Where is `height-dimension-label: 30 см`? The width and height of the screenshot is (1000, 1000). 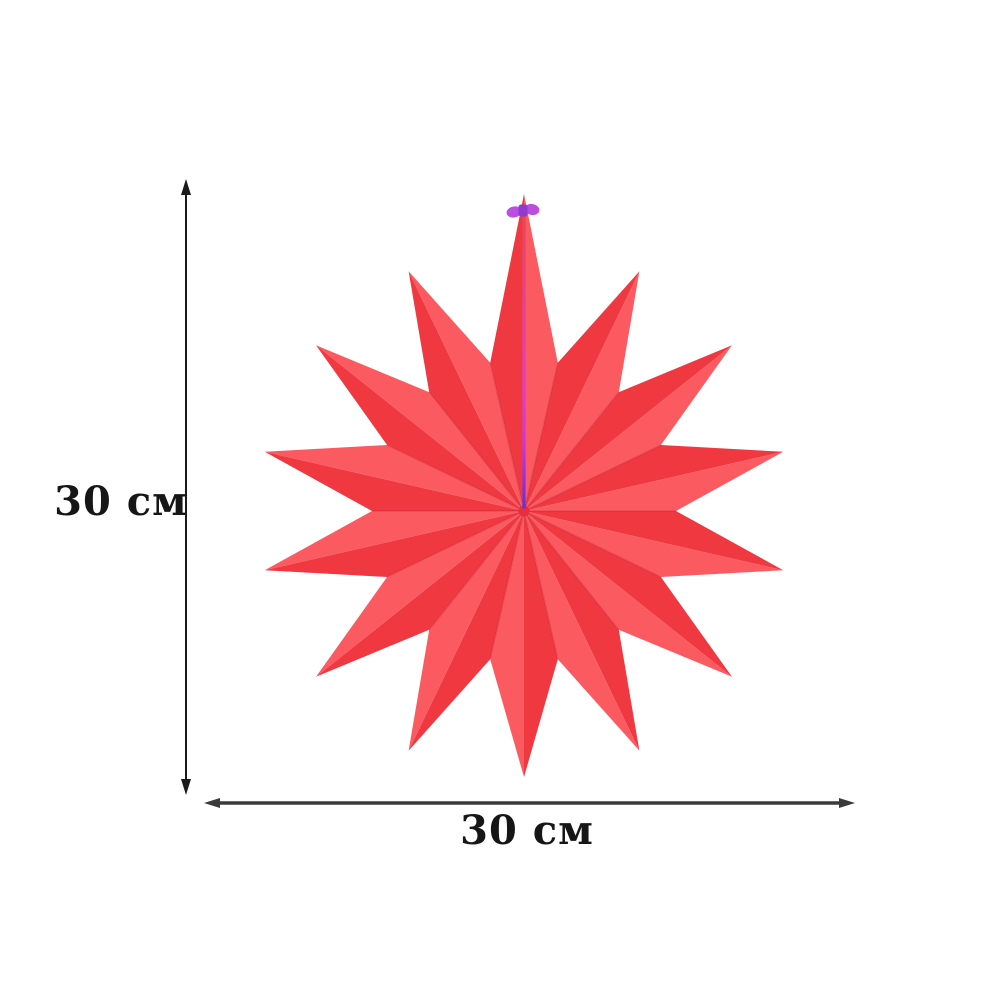 height-dimension-label: 30 см is located at coordinates (121, 501).